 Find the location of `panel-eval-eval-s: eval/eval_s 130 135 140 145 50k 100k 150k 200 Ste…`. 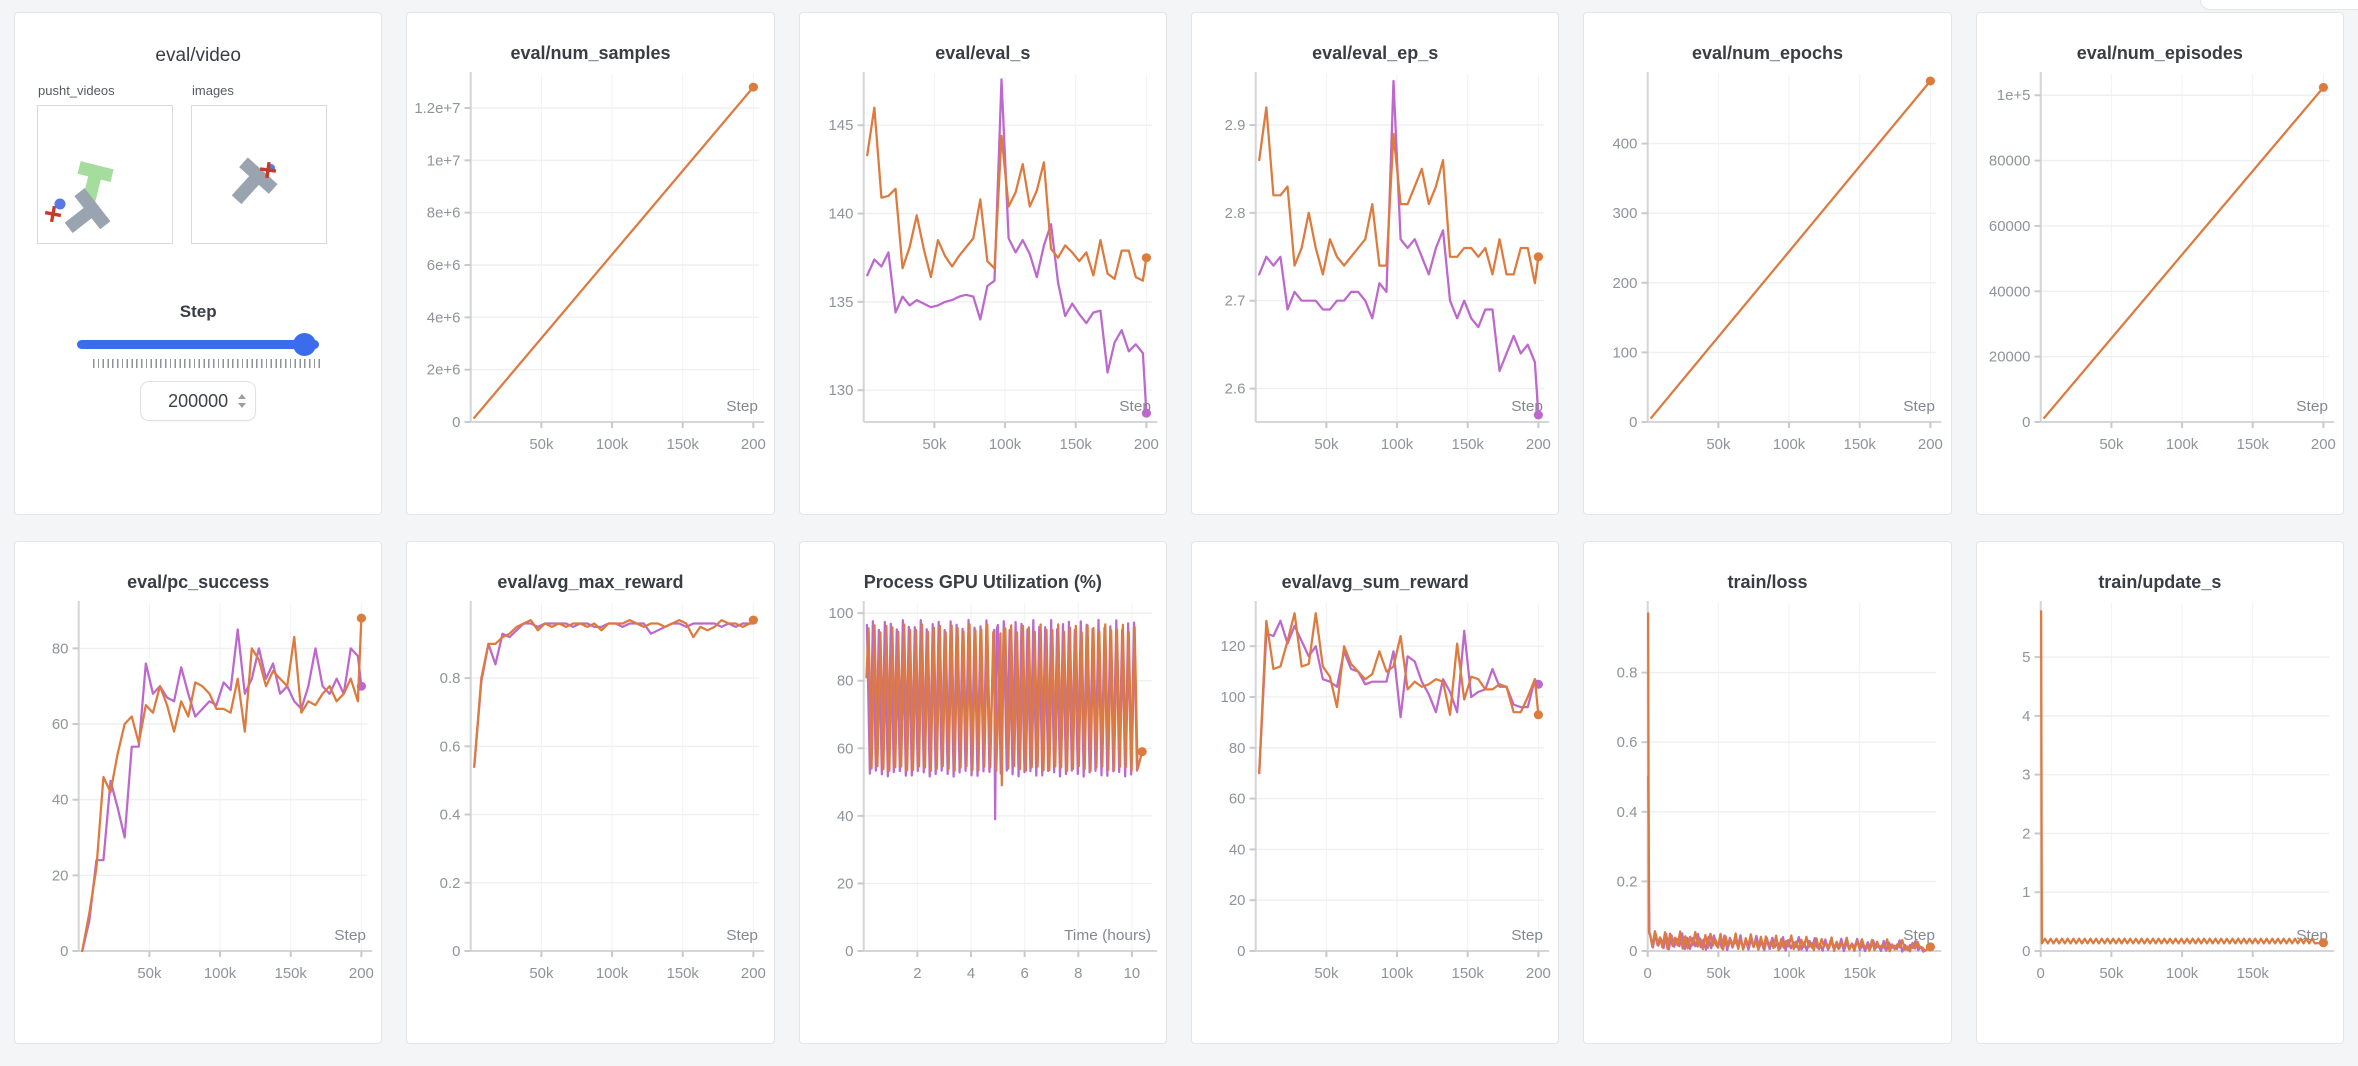

panel-eval-eval-s: eval/eval_s 130 135 140 145 50k 100k 150k 200 Ste… is located at coordinates (982, 263).